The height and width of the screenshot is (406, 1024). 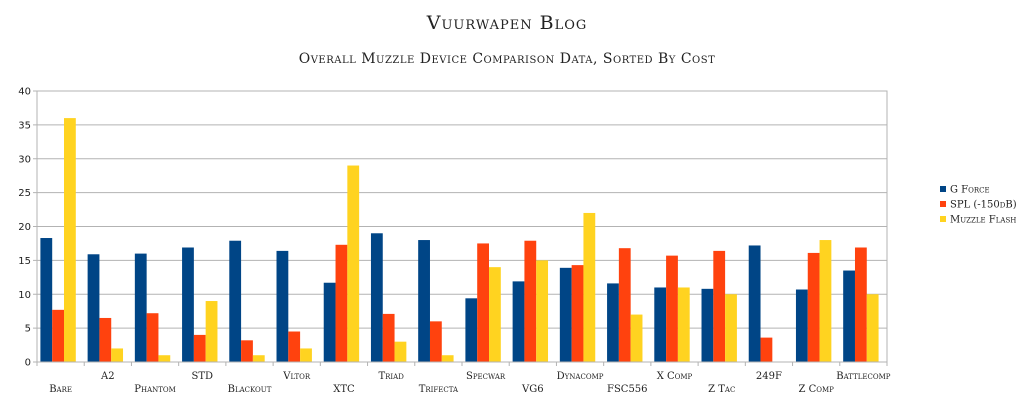 I want to click on y-tick-label: 30, so click(x=24, y=159).